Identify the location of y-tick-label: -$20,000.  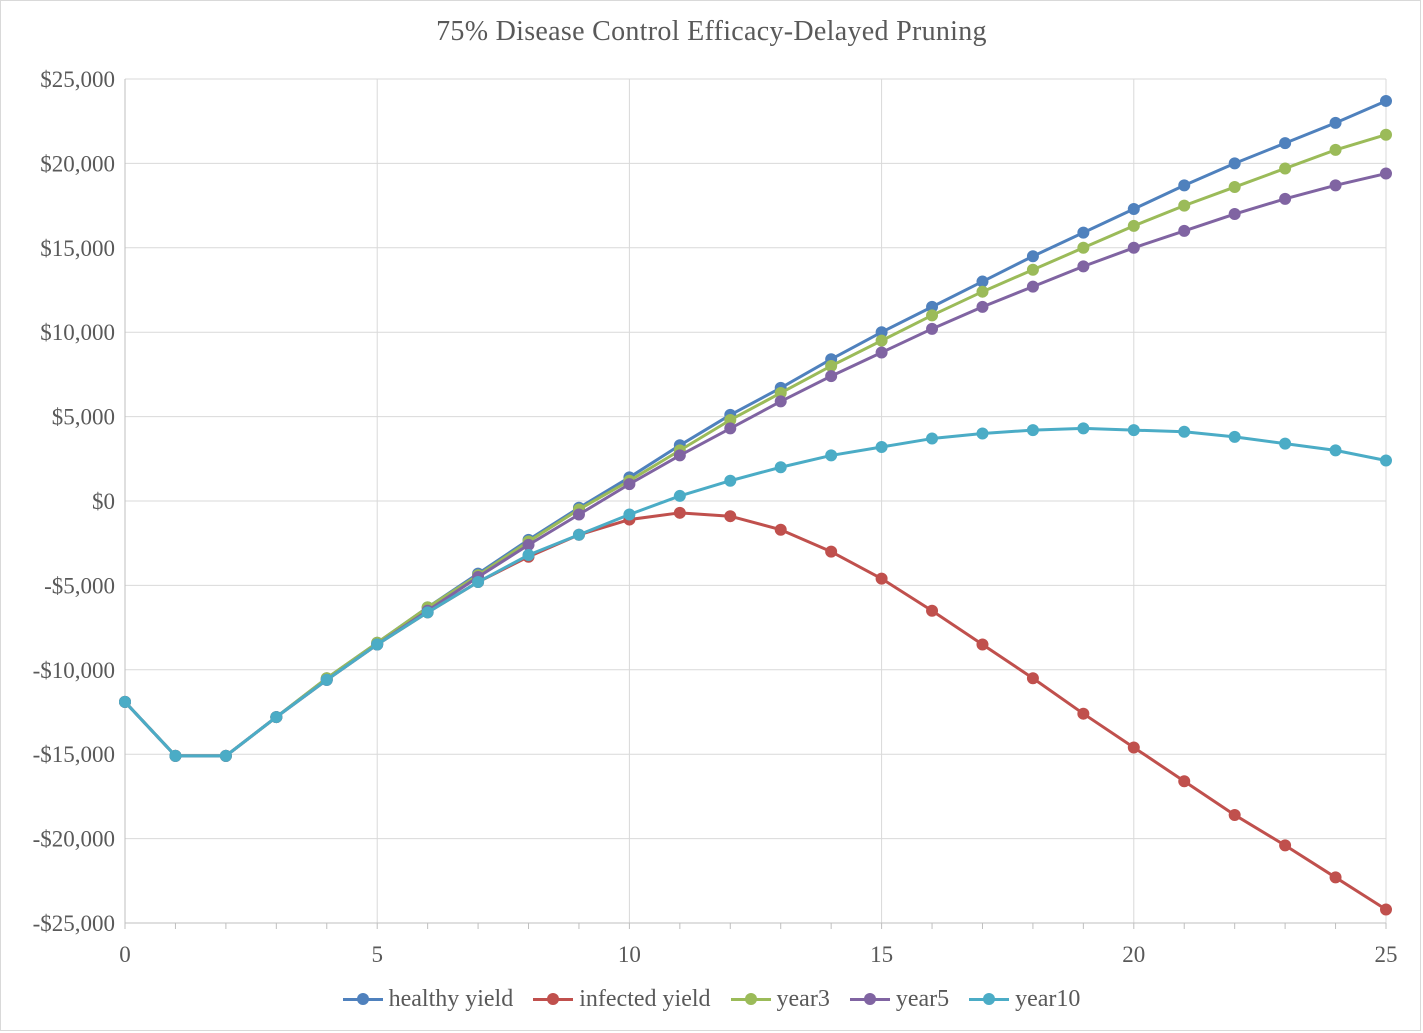
(74, 839).